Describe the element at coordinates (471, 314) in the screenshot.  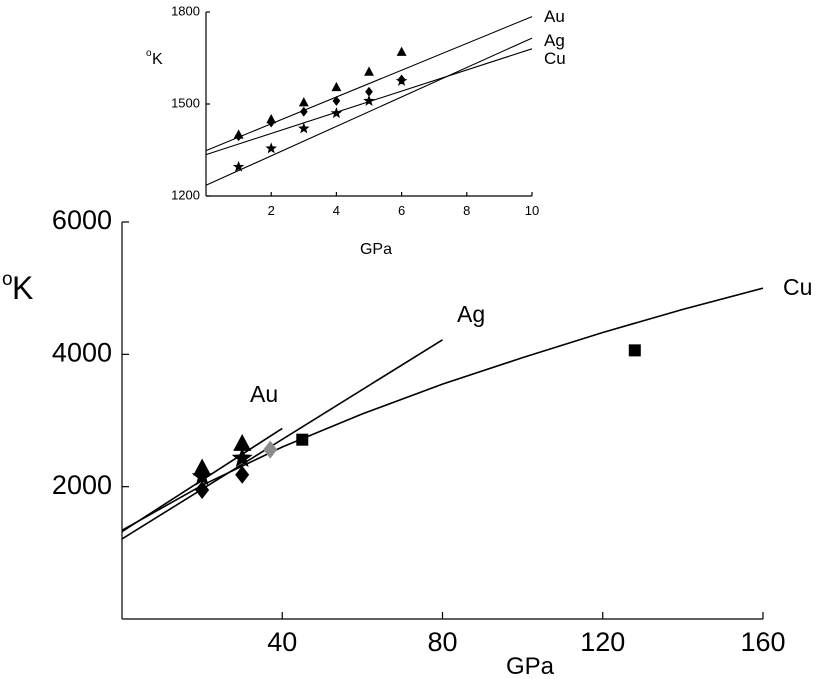
I see `main-line-label-ag: Ag` at that location.